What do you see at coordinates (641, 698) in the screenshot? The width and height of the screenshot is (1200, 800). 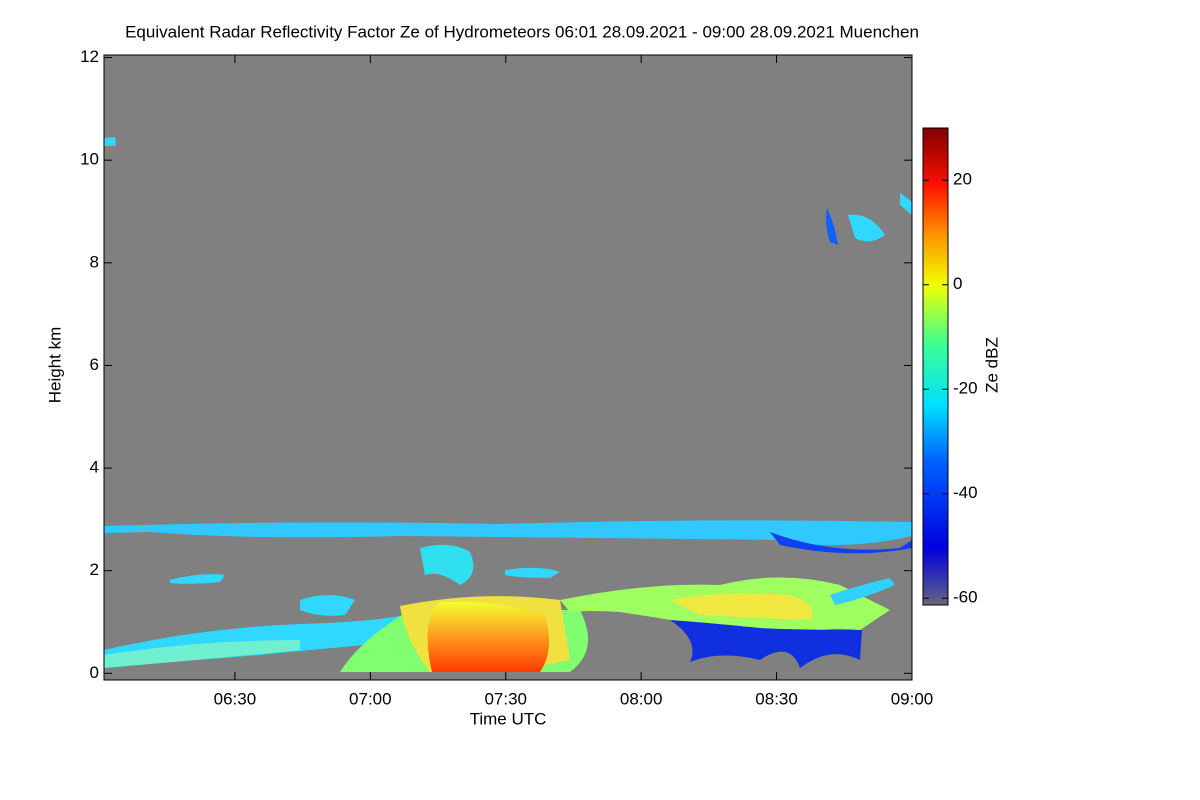 I see `x-tick-label: 08:00` at bounding box center [641, 698].